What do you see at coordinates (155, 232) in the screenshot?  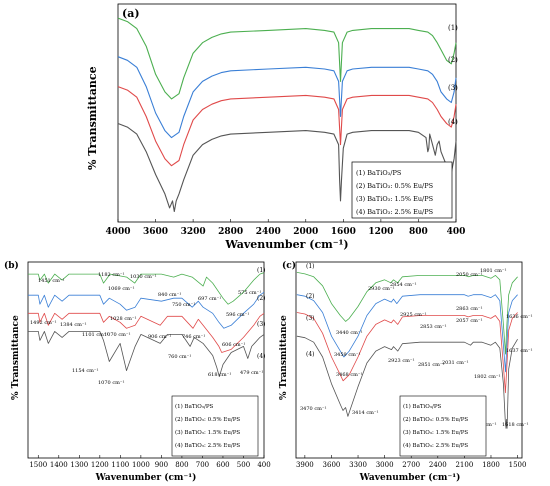 I see `xtick-label: 3600` at bounding box center [155, 232].